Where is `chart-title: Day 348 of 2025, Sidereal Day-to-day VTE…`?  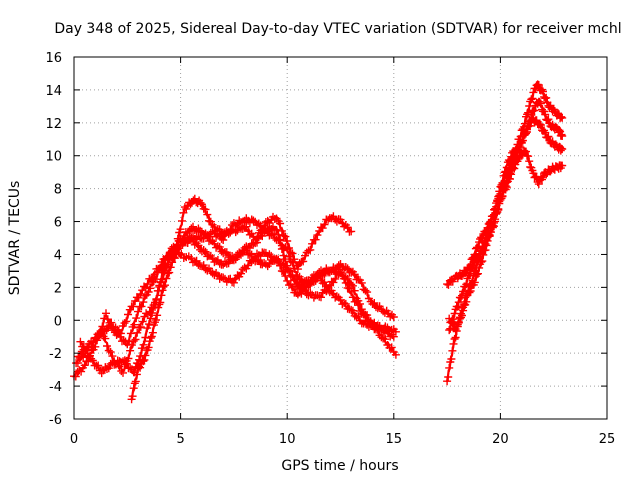 chart-title: Day 348 of 2025, Sidereal Day-to-day VTE… is located at coordinates (337, 29).